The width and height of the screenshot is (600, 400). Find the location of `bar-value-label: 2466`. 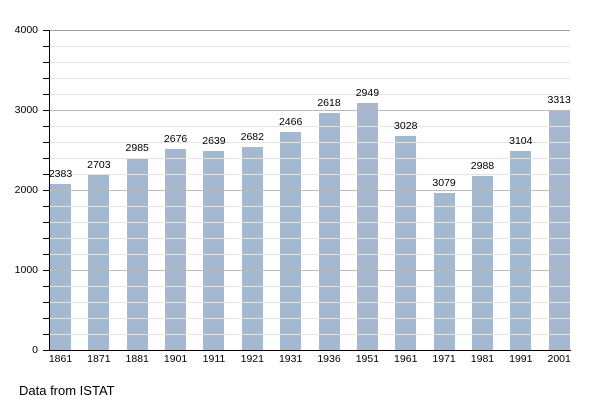

bar-value-label: 2466 is located at coordinates (290, 122).